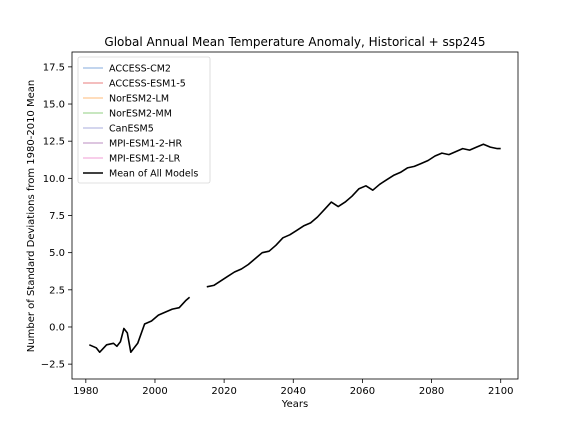 This screenshot has width=576, height=432. Describe the element at coordinates (54, 105) in the screenshot. I see `y-tick-label: 15.0` at that location.